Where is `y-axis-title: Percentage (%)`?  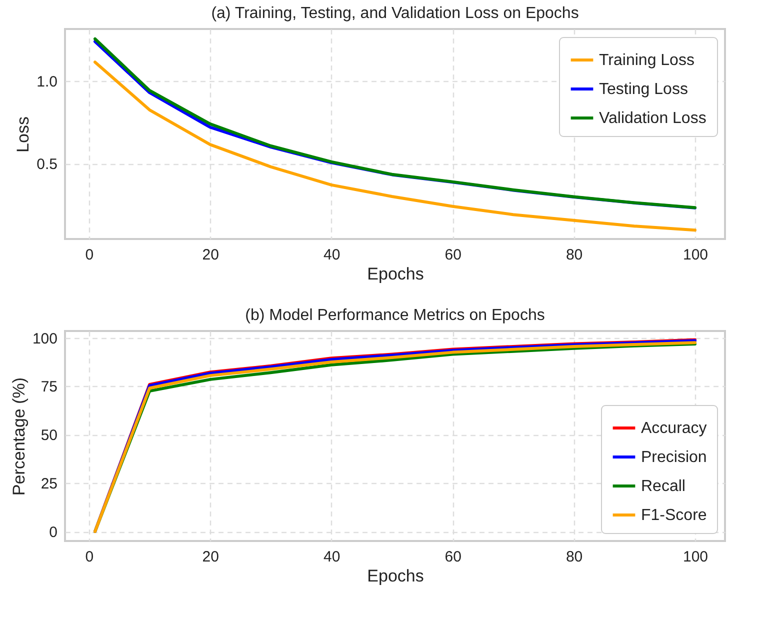 y-axis-title: Percentage (%) is located at coordinates (18, 436).